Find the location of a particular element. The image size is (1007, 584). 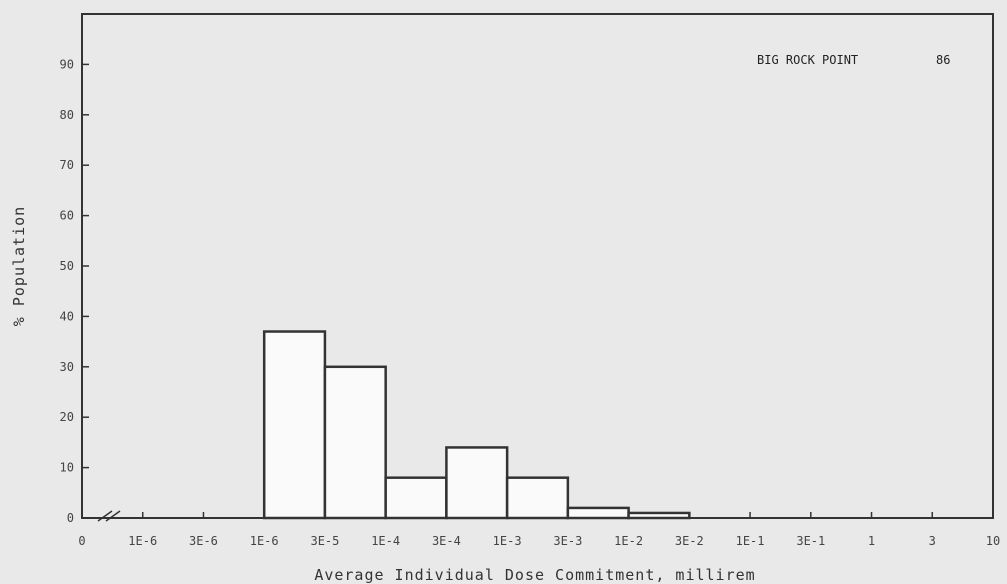

annotation-site: BIG ROCK POINT is located at coordinates (807, 60).